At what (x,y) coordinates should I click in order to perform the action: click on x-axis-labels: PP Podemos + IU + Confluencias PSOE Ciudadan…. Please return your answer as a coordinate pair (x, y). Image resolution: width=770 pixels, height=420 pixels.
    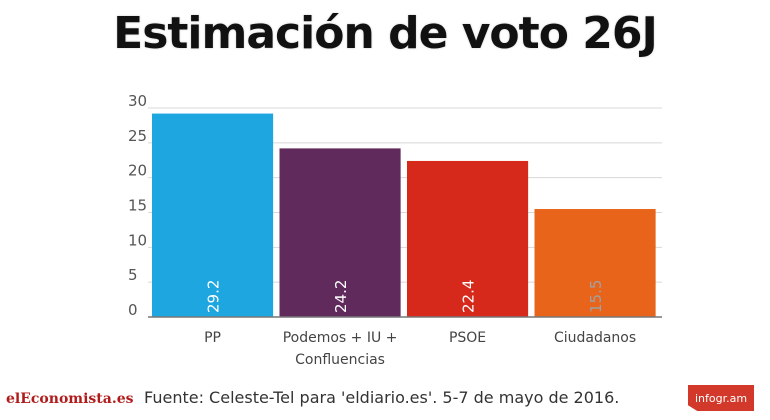
    Looking at the image, I should click on (420, 349).